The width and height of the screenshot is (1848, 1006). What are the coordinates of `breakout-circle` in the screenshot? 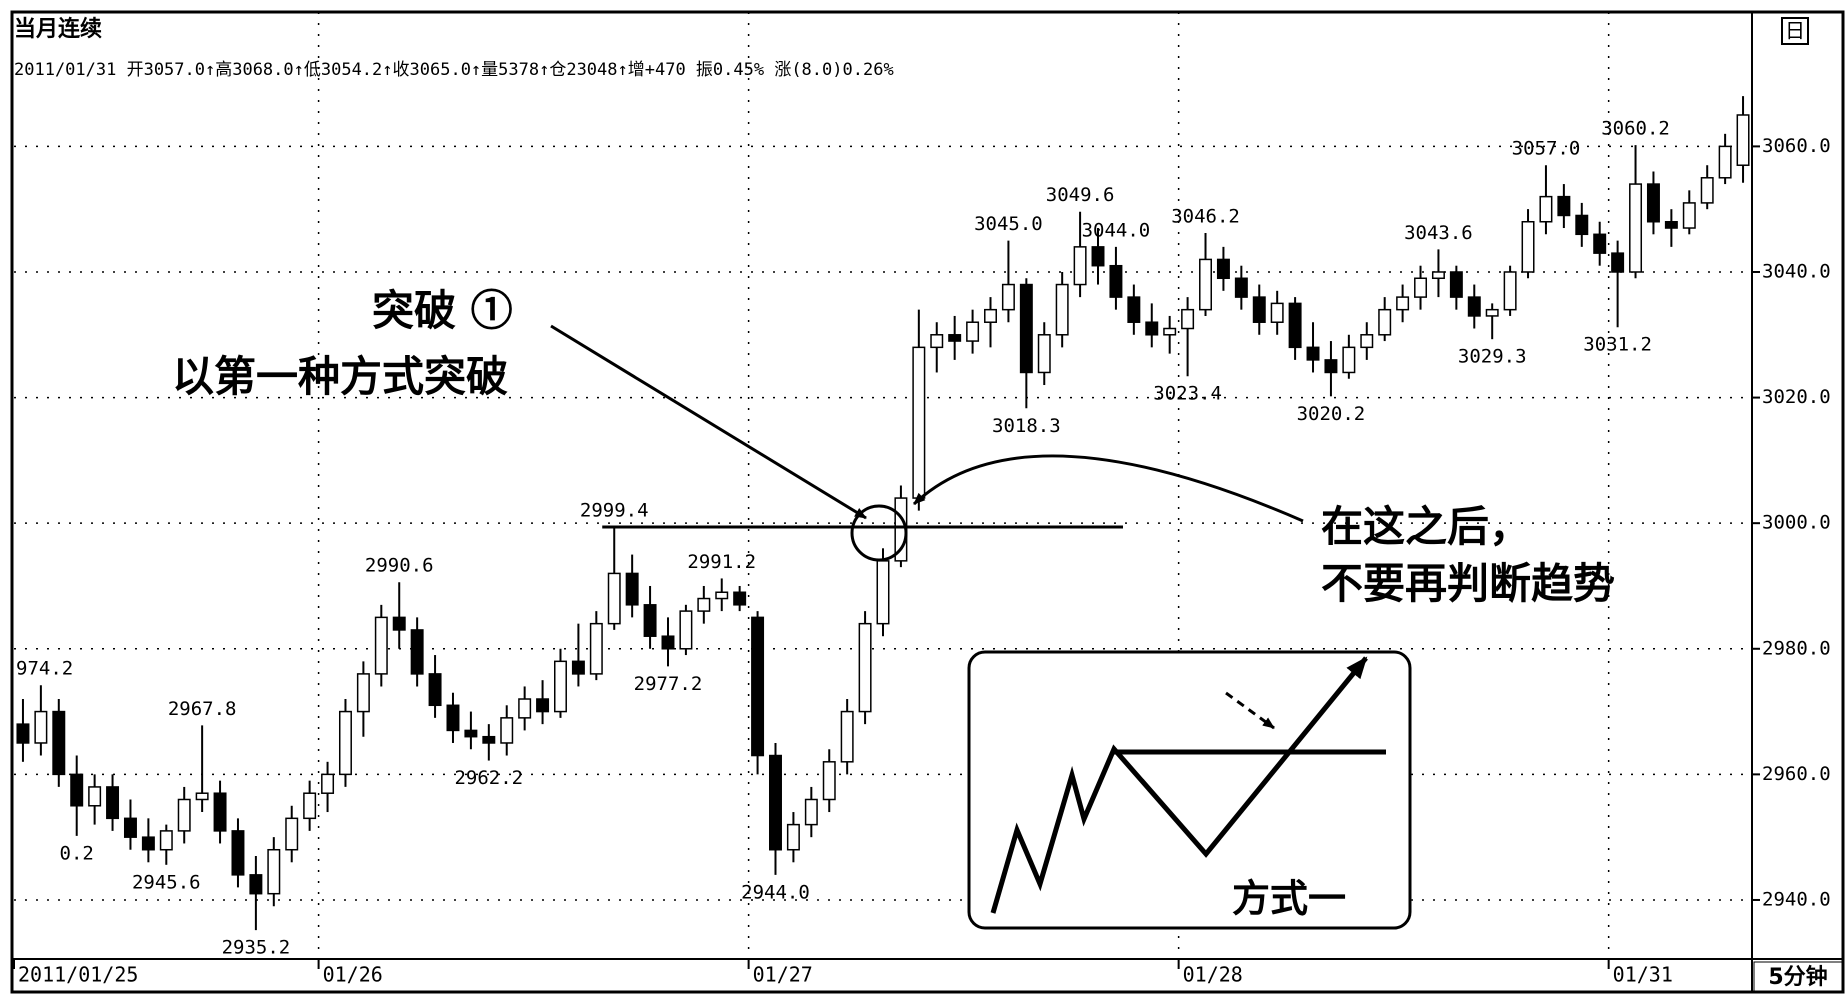 It's located at (879, 533).